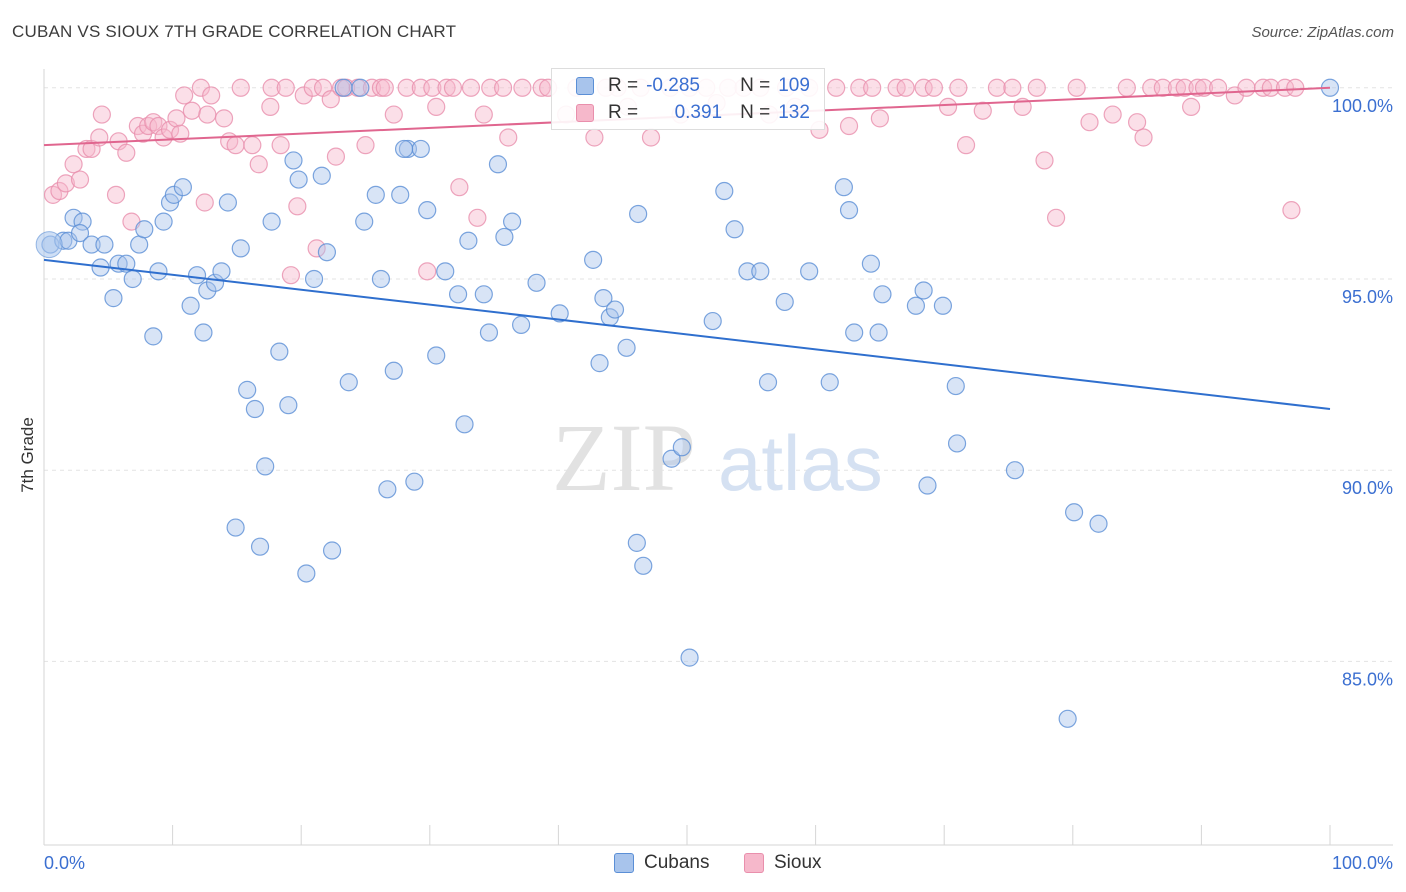  I want to click on y-tick-label: 90.0%, so click(1367, 488).